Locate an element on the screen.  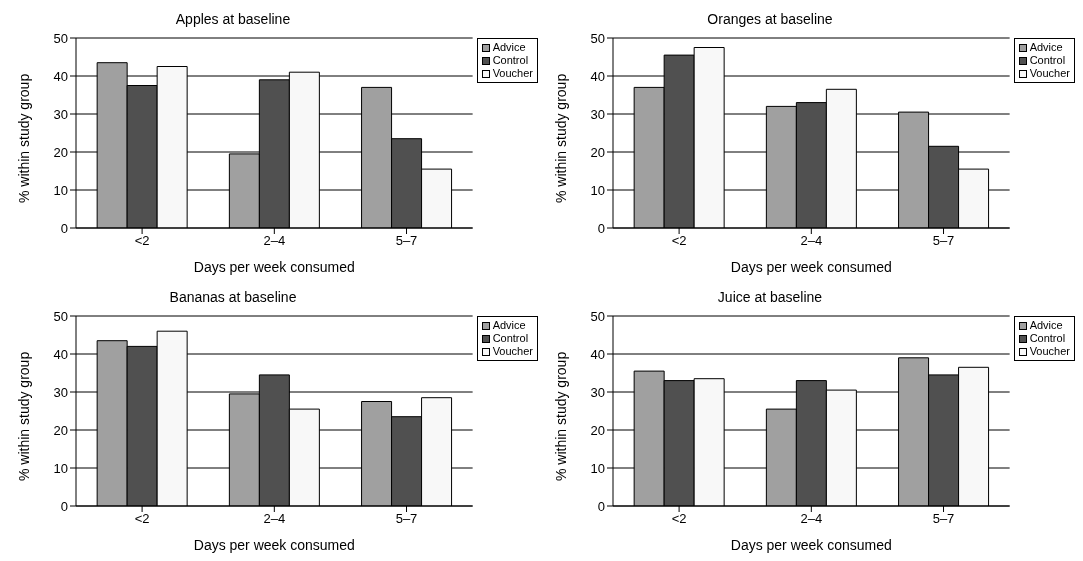
chart-title: Apples at baseline is located at coordinates (233, 19).